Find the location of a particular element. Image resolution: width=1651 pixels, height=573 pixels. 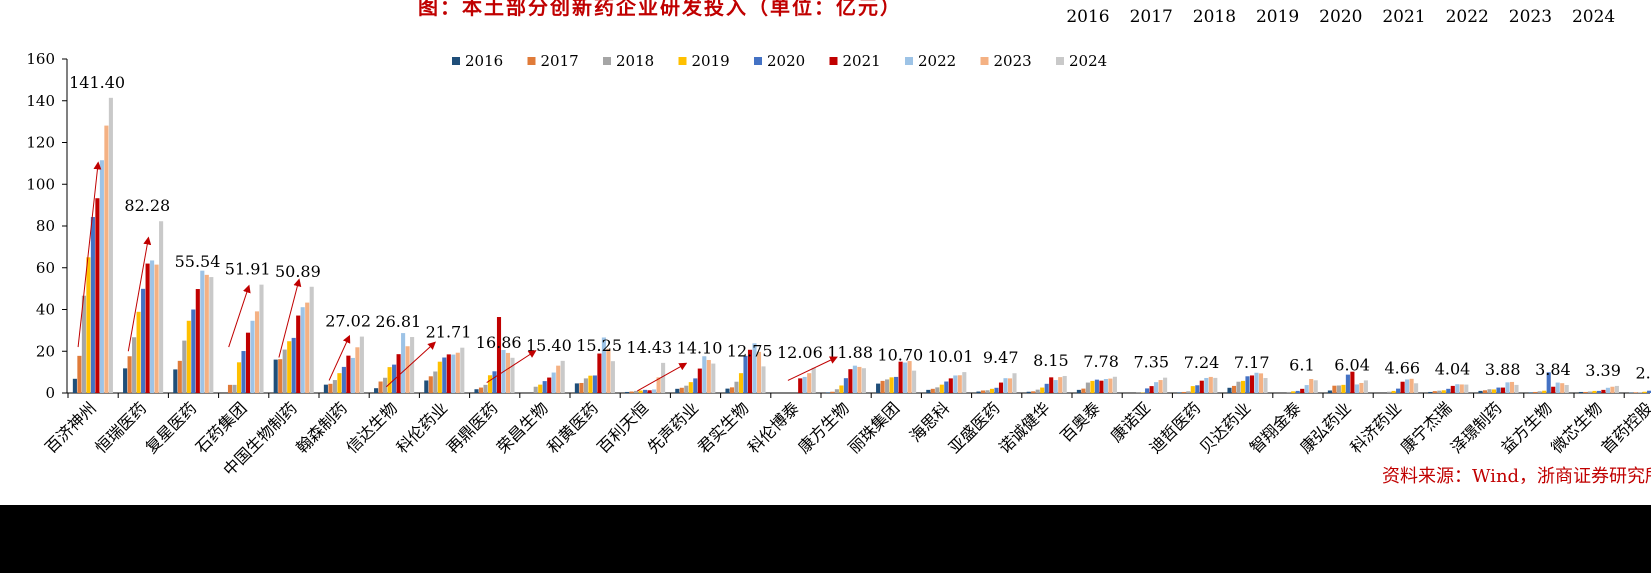

data-label: 8.15 is located at coordinates (1051, 360).